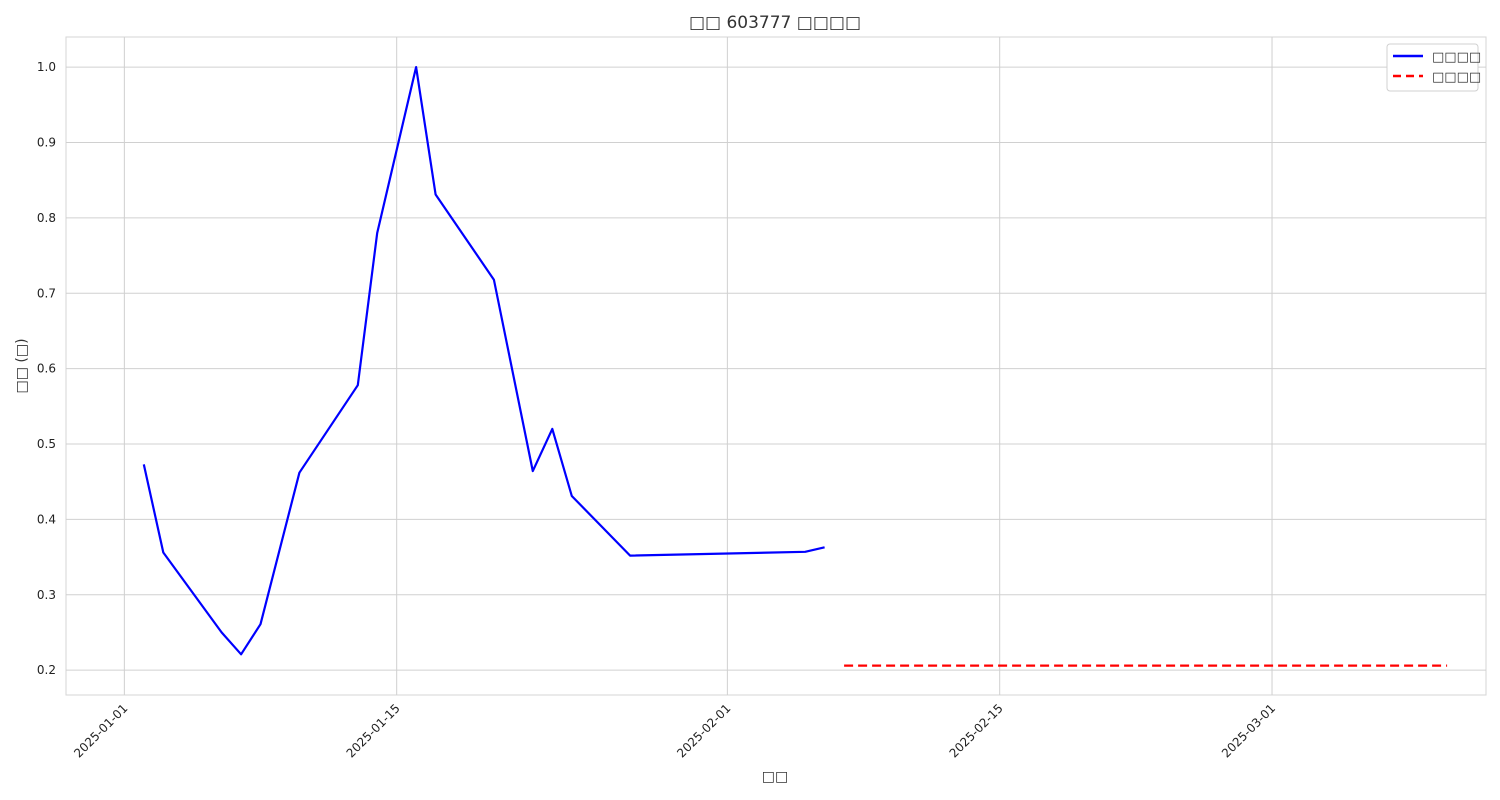 This screenshot has width=1500, height=800. Describe the element at coordinates (775, 23) in the screenshot. I see `chart-title: □□ 603777 □□□□` at that location.